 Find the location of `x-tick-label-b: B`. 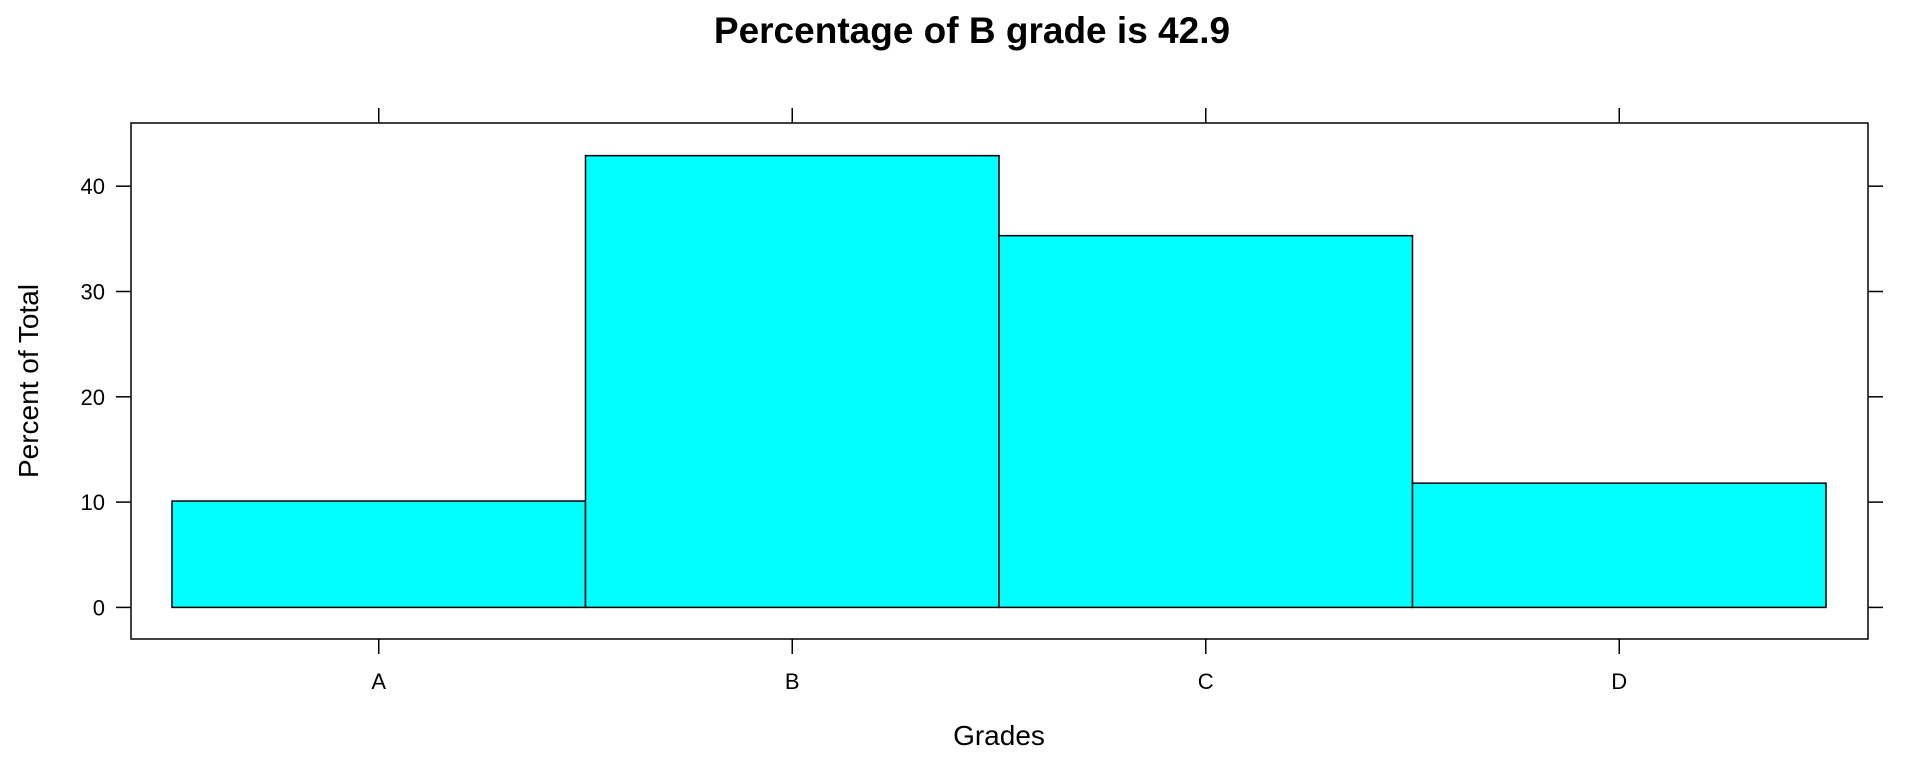

x-tick-label-b: B is located at coordinates (792, 681).